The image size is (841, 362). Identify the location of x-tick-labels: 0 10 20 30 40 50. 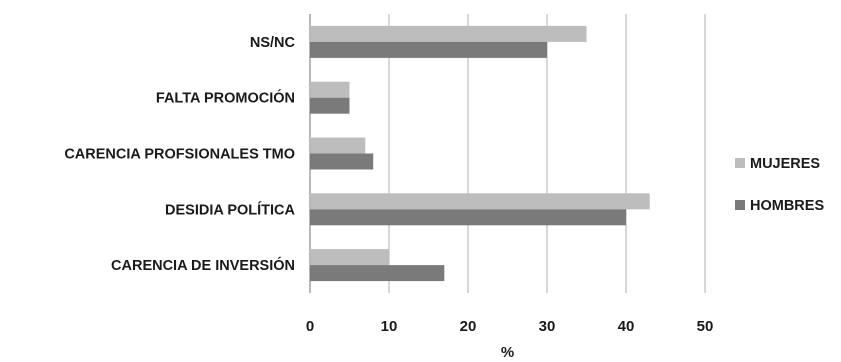
(510, 326).